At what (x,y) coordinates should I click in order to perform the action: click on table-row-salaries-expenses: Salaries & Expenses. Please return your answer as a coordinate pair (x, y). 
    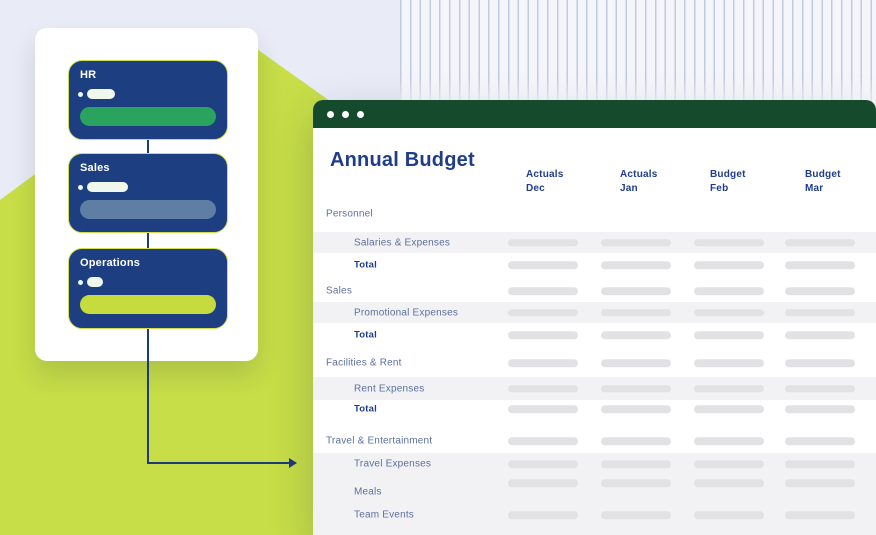
    Looking at the image, I should click on (594, 242).